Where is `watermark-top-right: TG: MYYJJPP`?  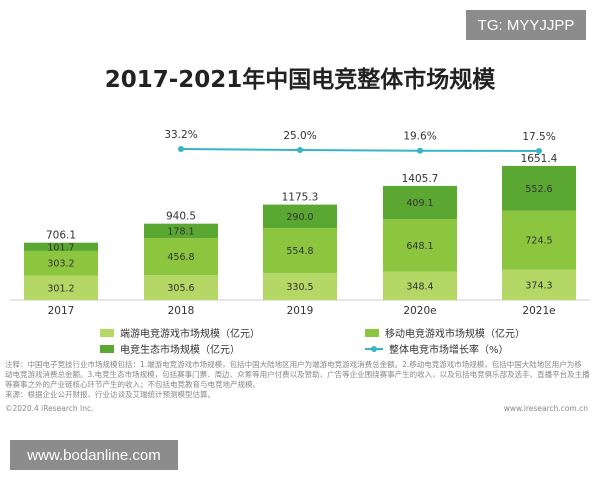
watermark-top-right: TG: MYYJJPP is located at coordinates (526, 25).